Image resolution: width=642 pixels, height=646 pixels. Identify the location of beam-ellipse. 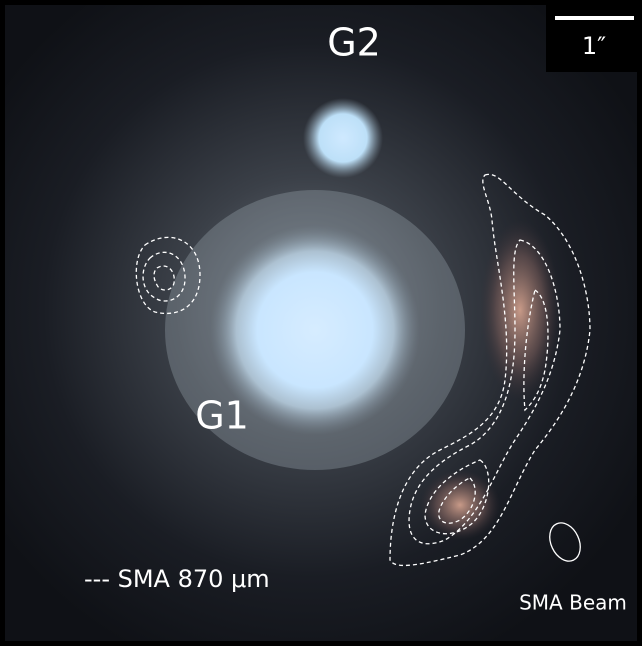
(565, 542).